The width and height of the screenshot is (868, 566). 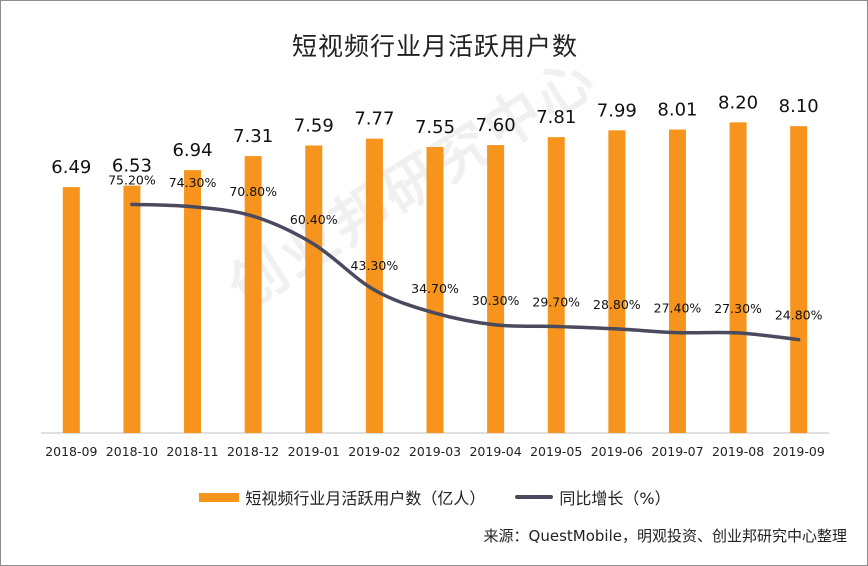 I want to click on bar-value-label: 7.77, so click(x=374, y=119).